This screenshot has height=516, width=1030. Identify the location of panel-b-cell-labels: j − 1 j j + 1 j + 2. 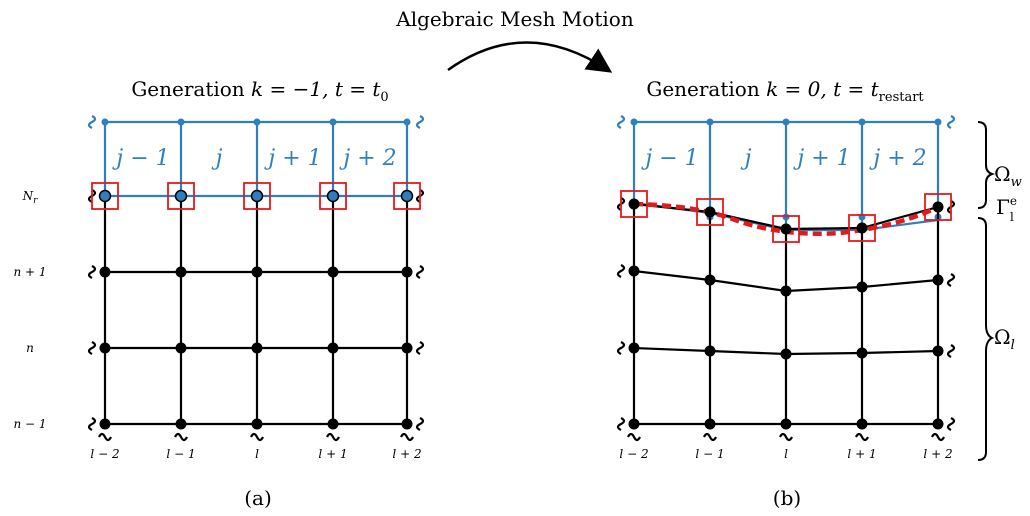
(783, 158).